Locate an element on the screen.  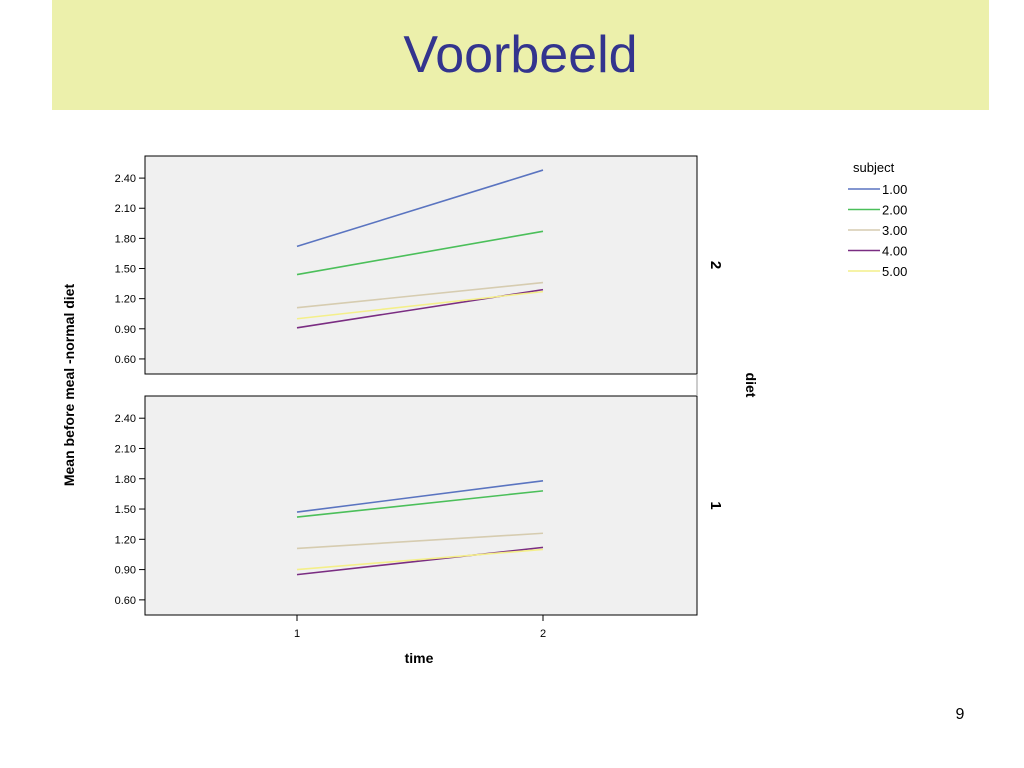
page-number: 9 is located at coordinates (960, 714).